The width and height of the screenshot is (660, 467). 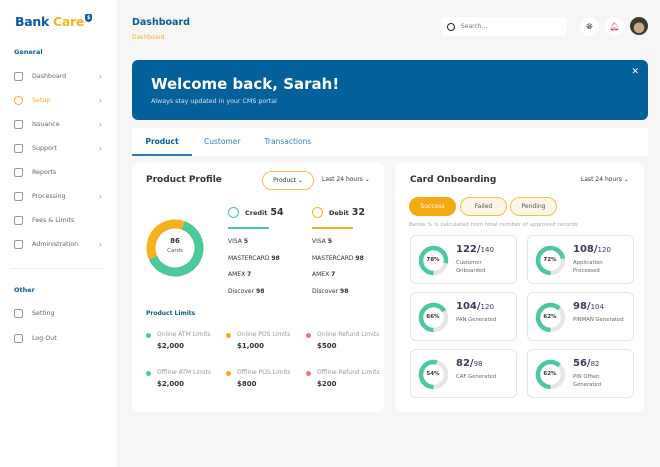 What do you see at coordinates (587, 381) in the screenshot?
I see `stat-label: PIN Offset Generated` at bounding box center [587, 381].